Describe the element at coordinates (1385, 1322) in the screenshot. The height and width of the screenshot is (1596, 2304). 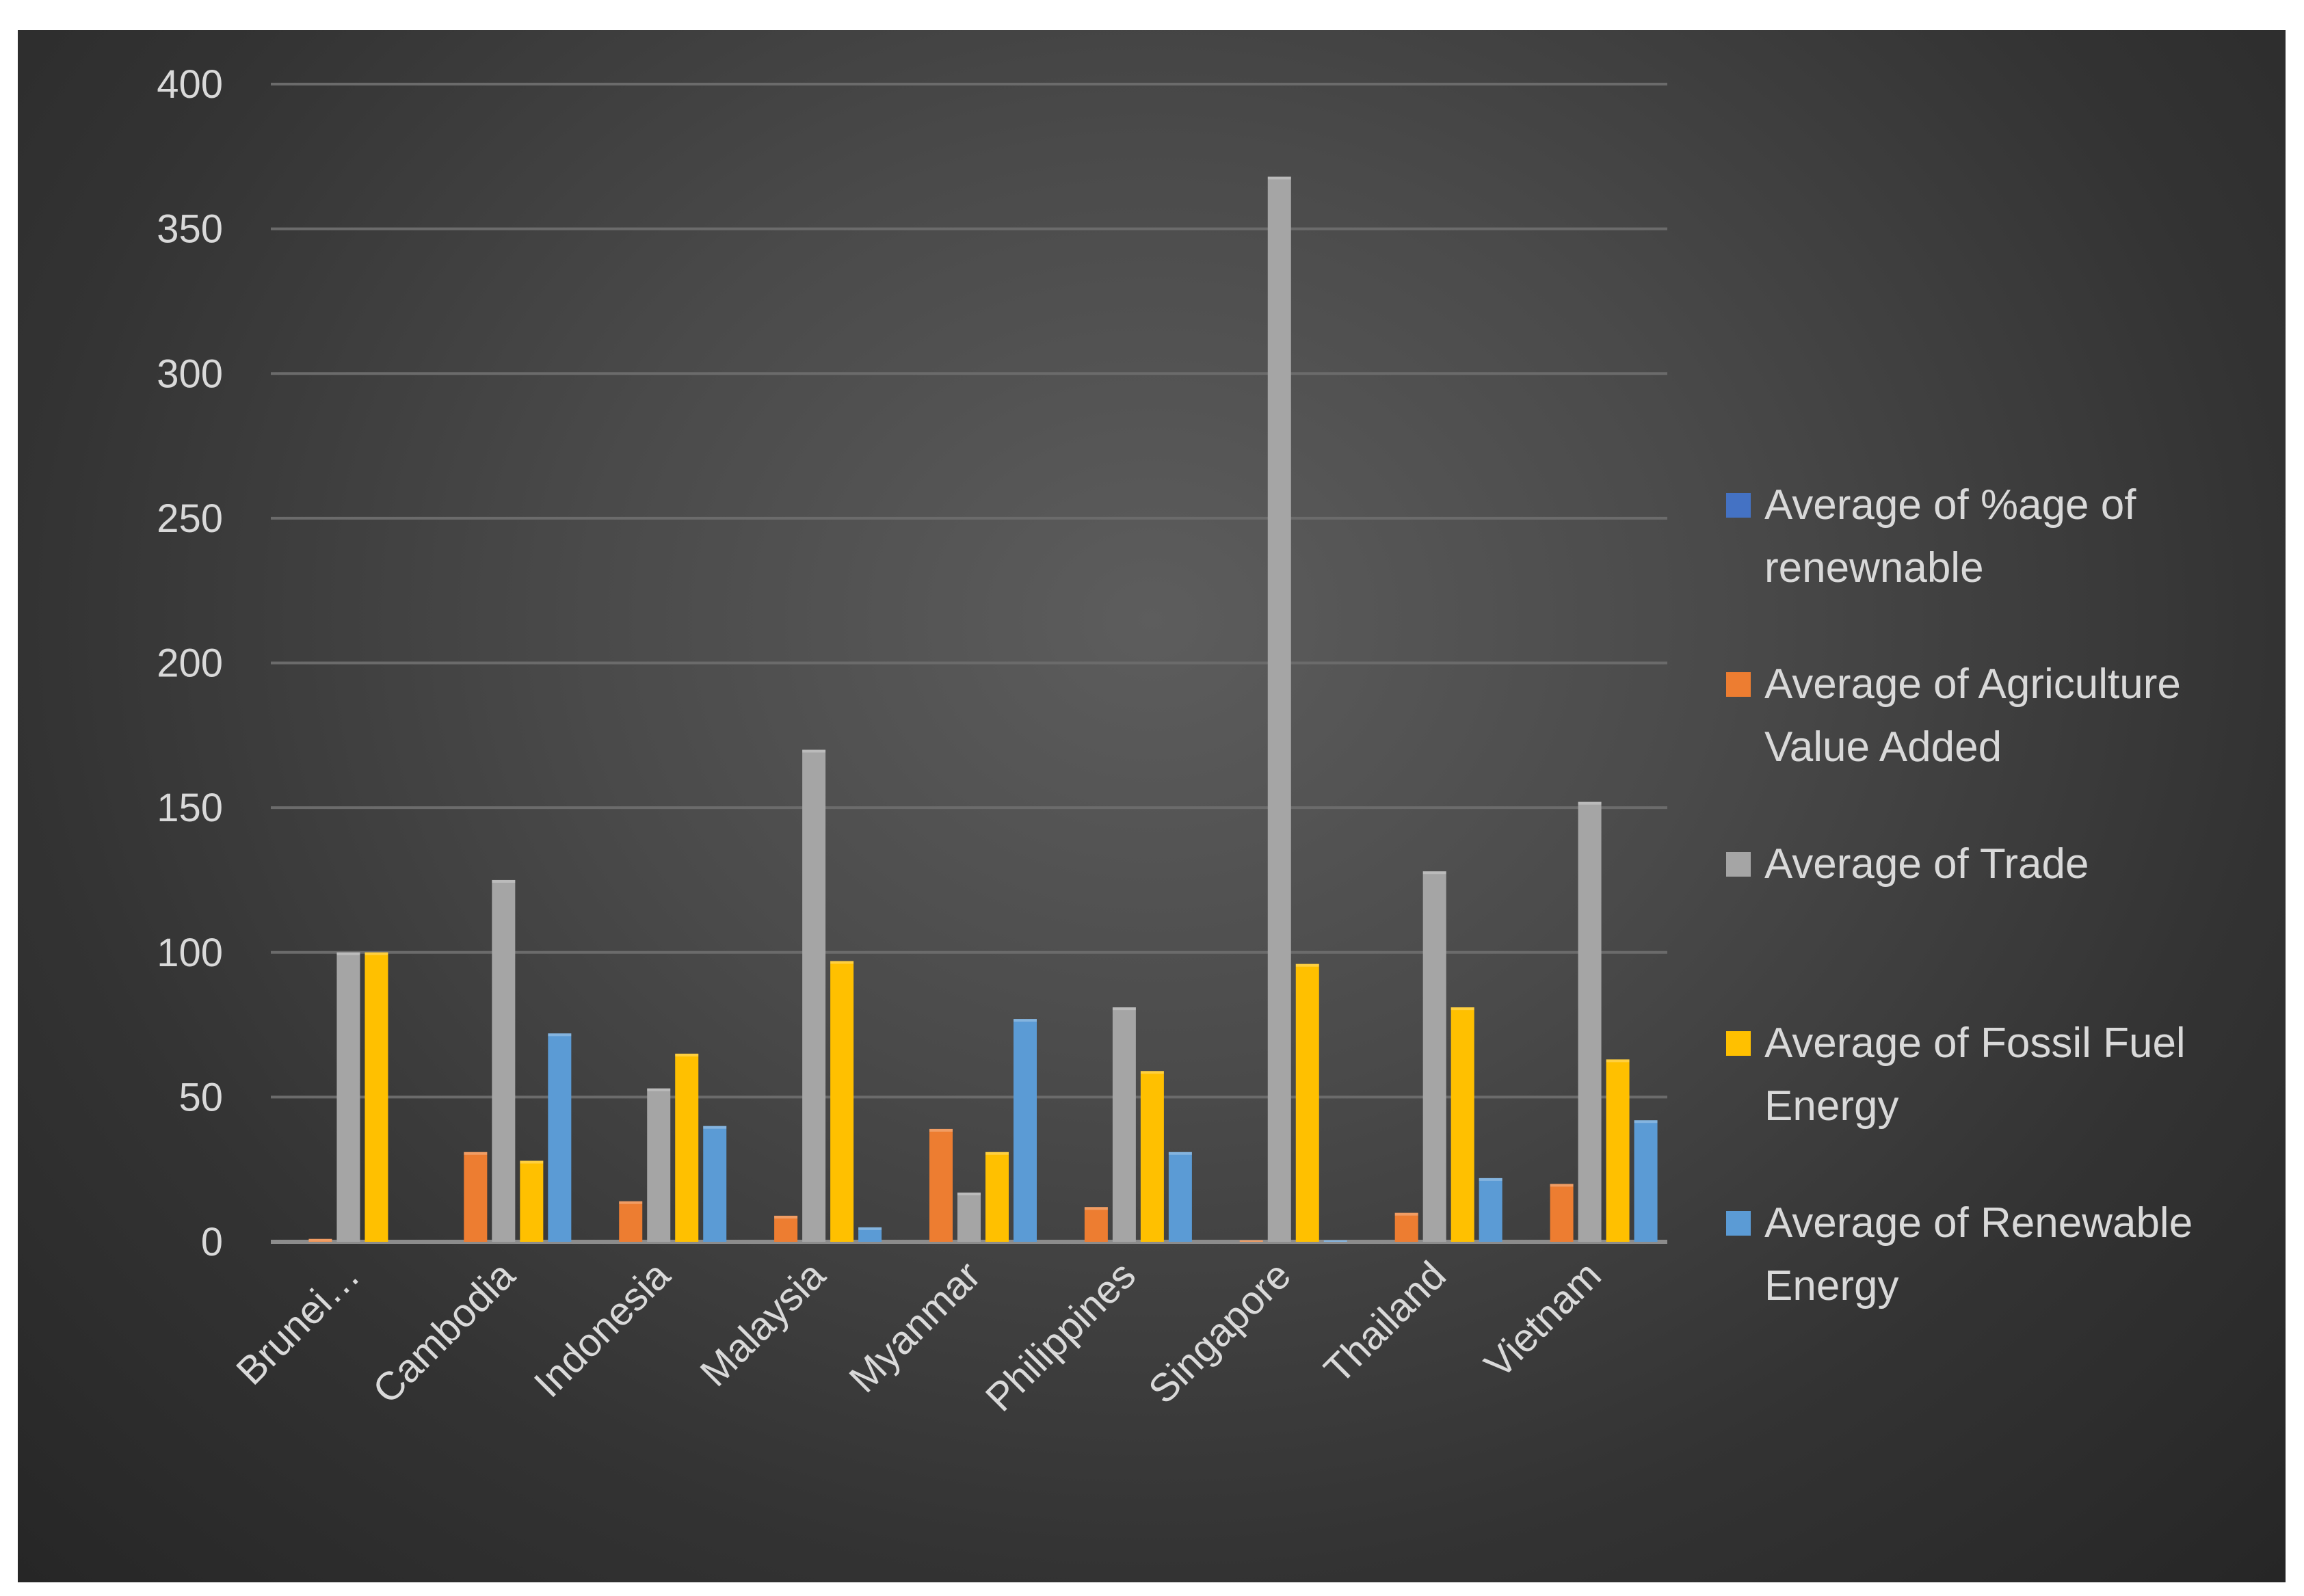
I see `x-tick-label: Thailand` at that location.